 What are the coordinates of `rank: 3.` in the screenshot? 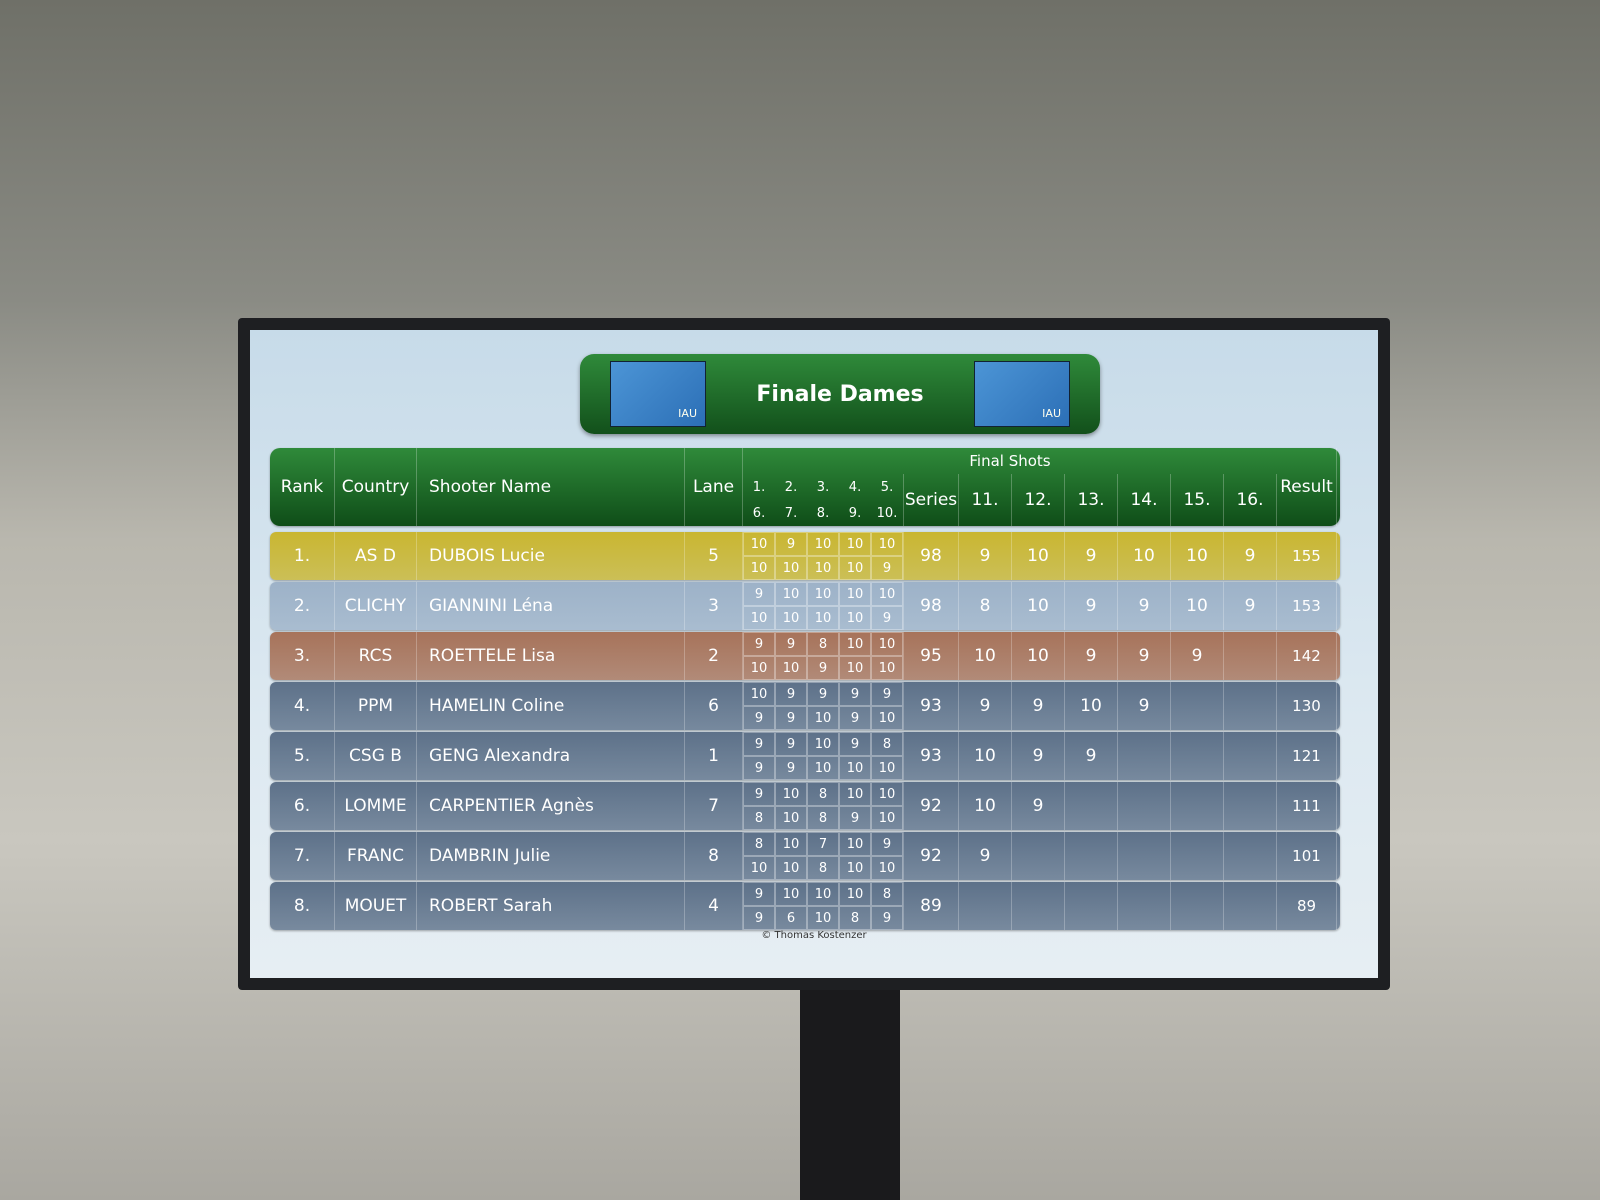 It's located at (302, 656).